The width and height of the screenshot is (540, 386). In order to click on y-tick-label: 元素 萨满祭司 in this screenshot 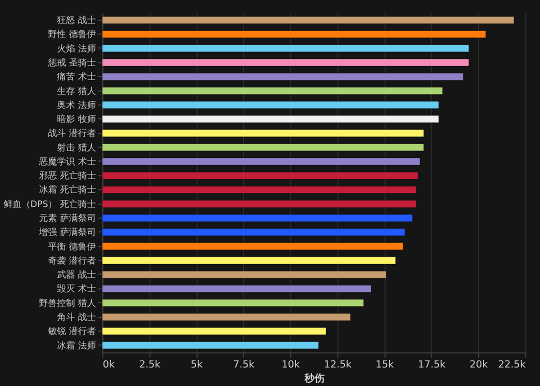, I will do `click(67, 218)`.